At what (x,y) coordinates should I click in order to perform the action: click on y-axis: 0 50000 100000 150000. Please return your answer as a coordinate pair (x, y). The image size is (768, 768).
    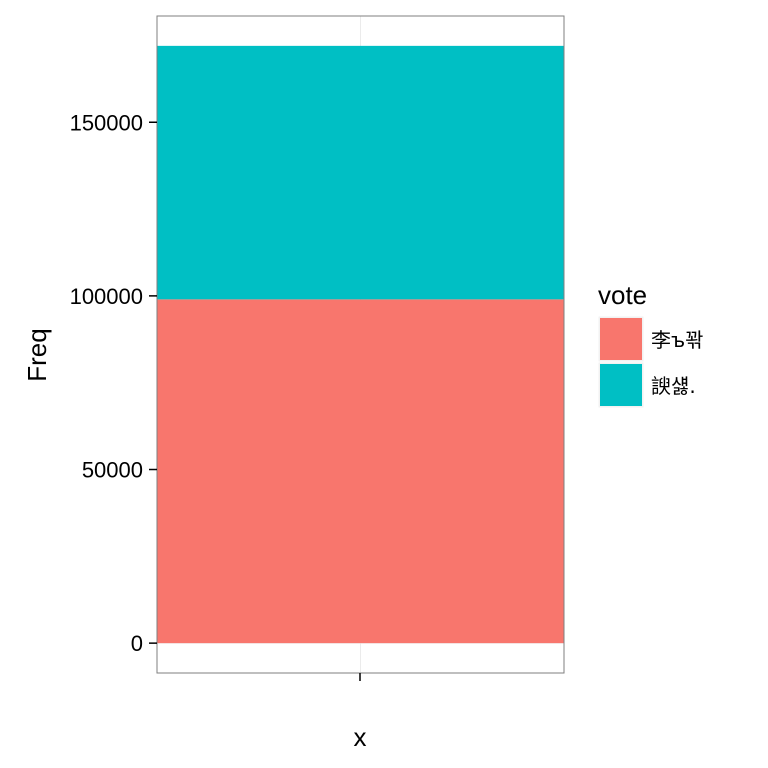
    Looking at the image, I should click on (113, 383).